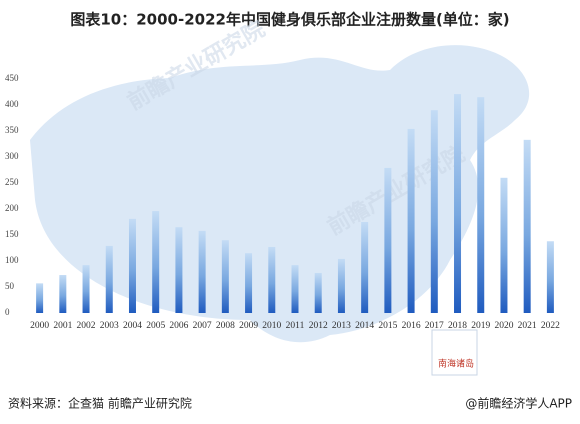 This screenshot has width=580, height=424. What do you see at coordinates (39, 326) in the screenshot?
I see `x-tick-label: 2000` at bounding box center [39, 326].